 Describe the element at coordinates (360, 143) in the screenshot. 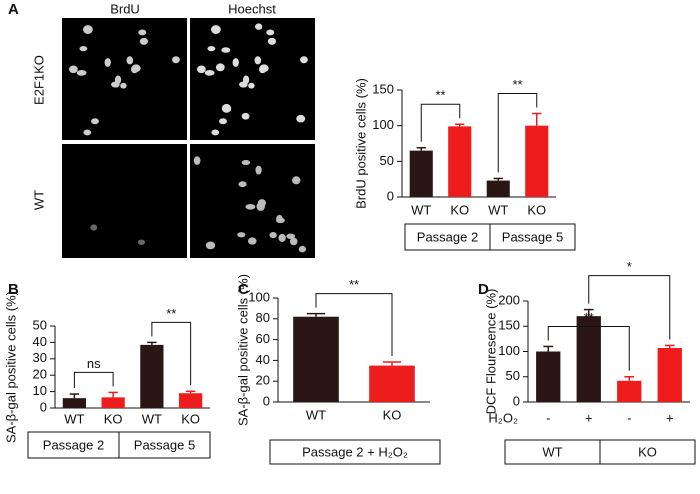

I see `y-axis-label: BrdU positive cells (%)` at that location.